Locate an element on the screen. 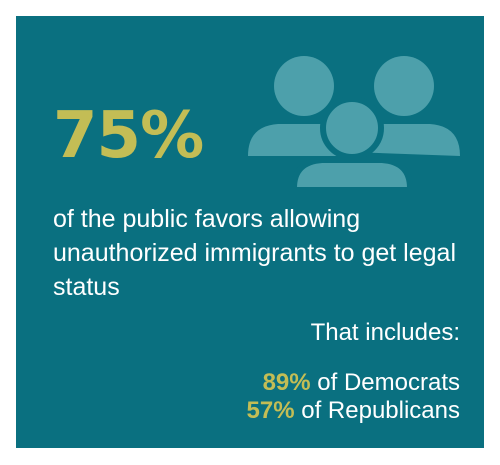  headline-stat: 75% is located at coordinates (128, 136).